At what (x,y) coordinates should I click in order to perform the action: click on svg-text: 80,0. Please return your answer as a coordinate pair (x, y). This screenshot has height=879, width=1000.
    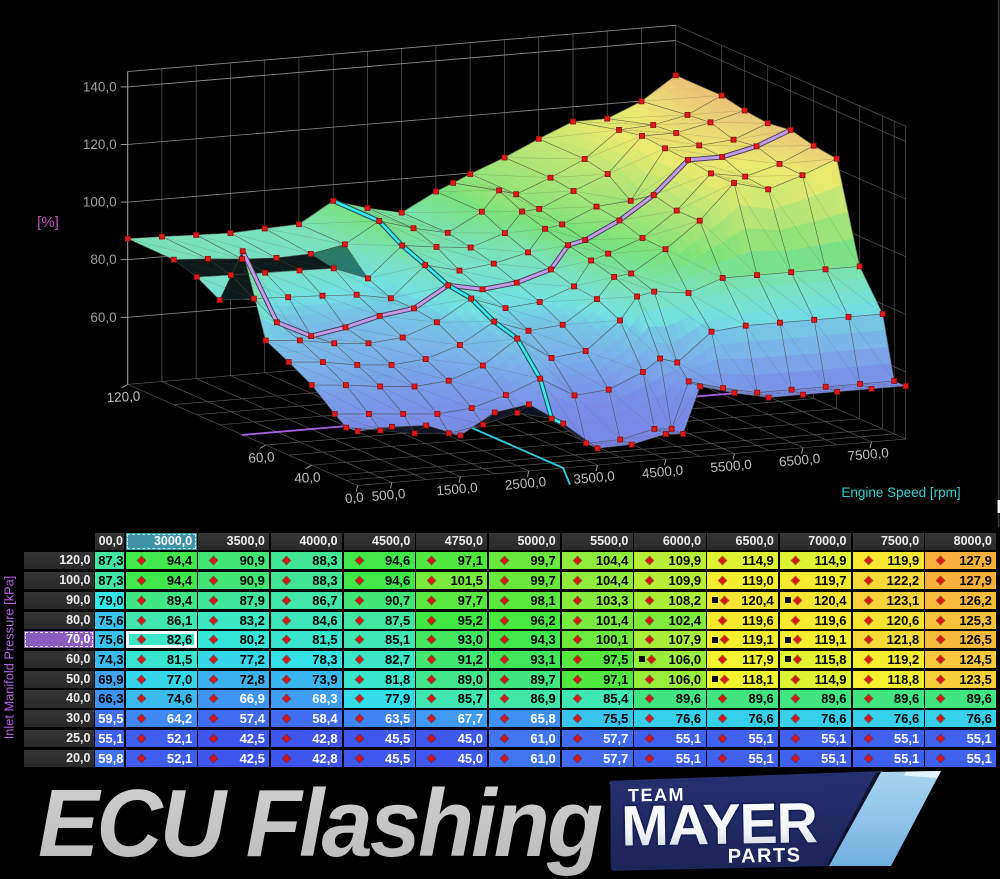
    Looking at the image, I should click on (103, 259).